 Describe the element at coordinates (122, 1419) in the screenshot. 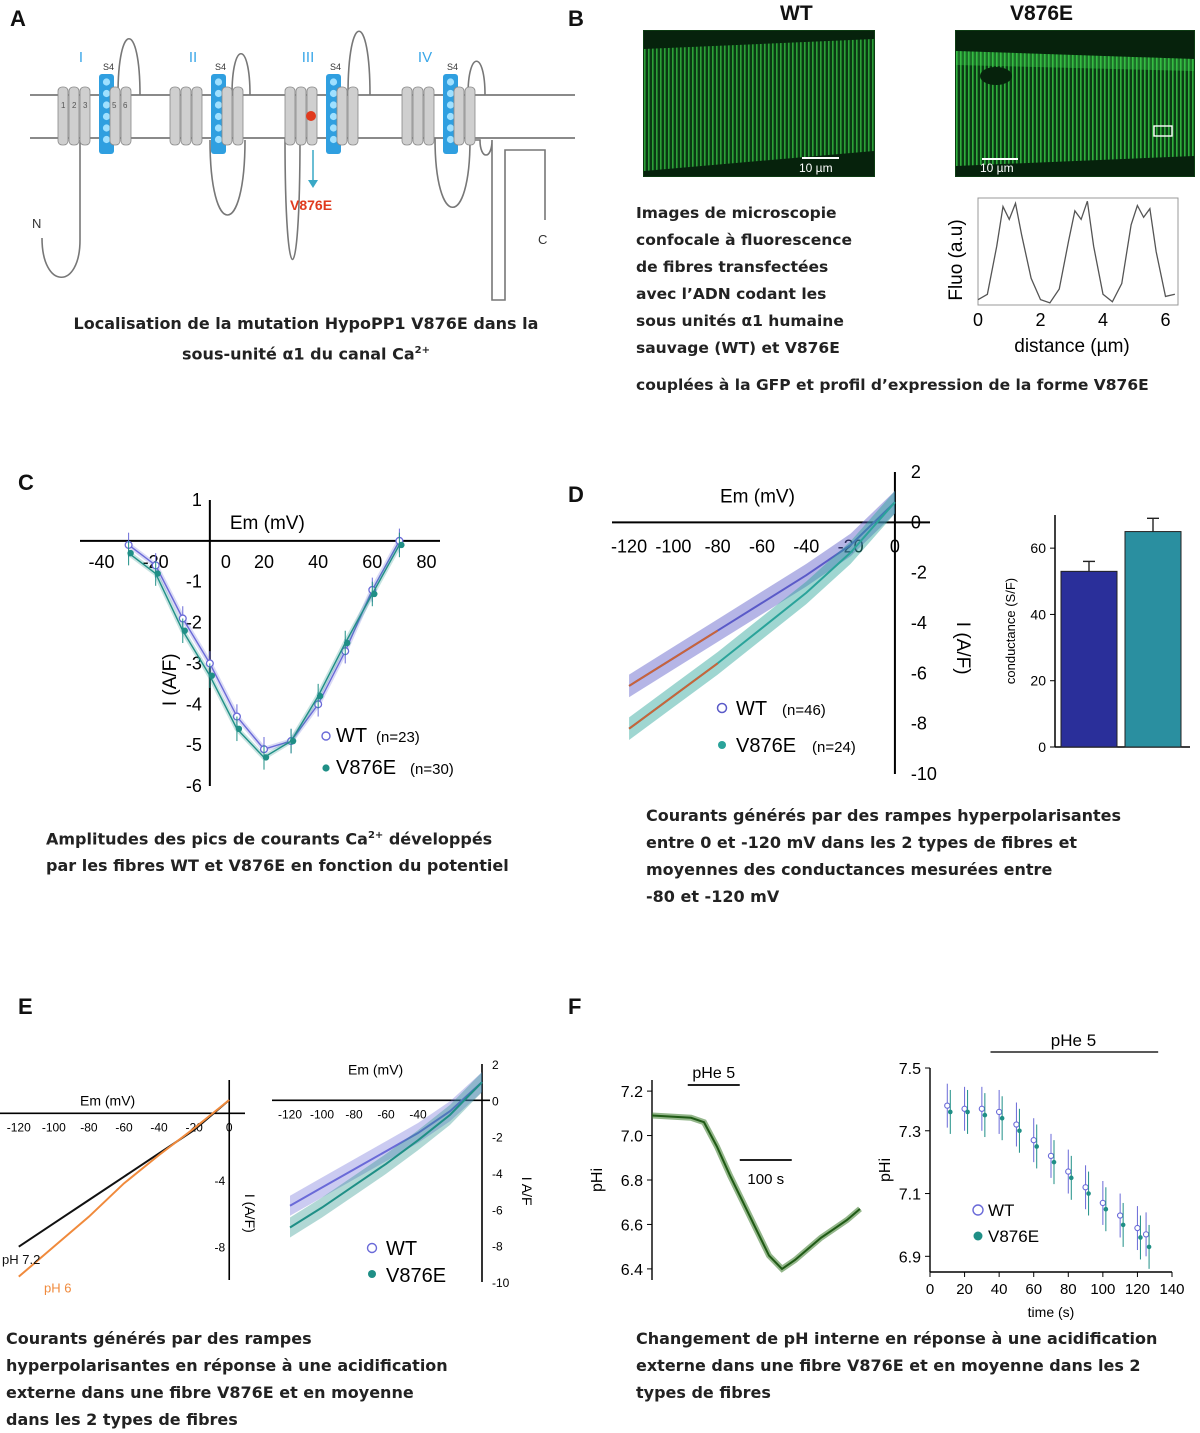

I see `caption-e-last: dans les 2 types de fibres` at that location.